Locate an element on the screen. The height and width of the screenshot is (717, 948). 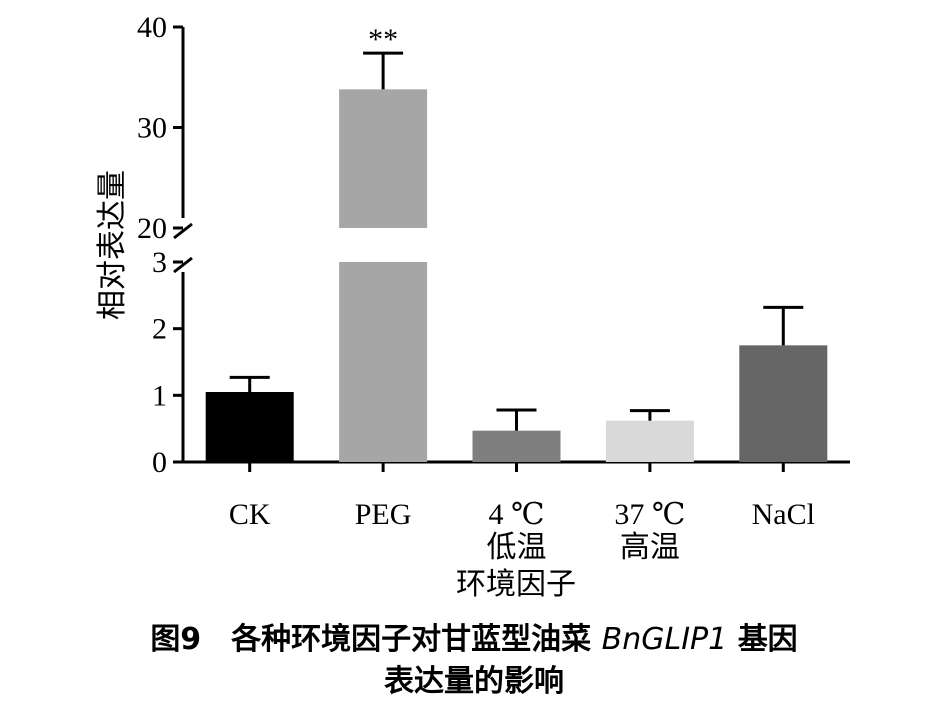
x-tick-label: 低温 is located at coordinates (517, 547).